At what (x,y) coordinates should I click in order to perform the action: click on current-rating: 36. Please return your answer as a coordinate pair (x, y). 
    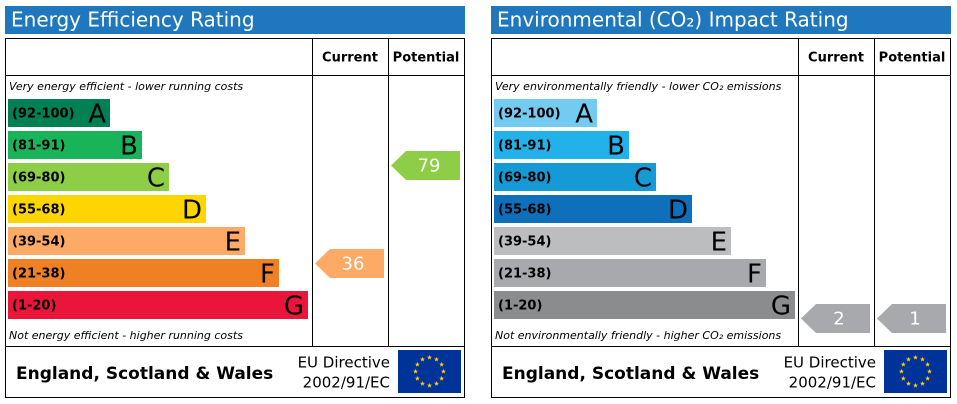
    Looking at the image, I should click on (353, 264).